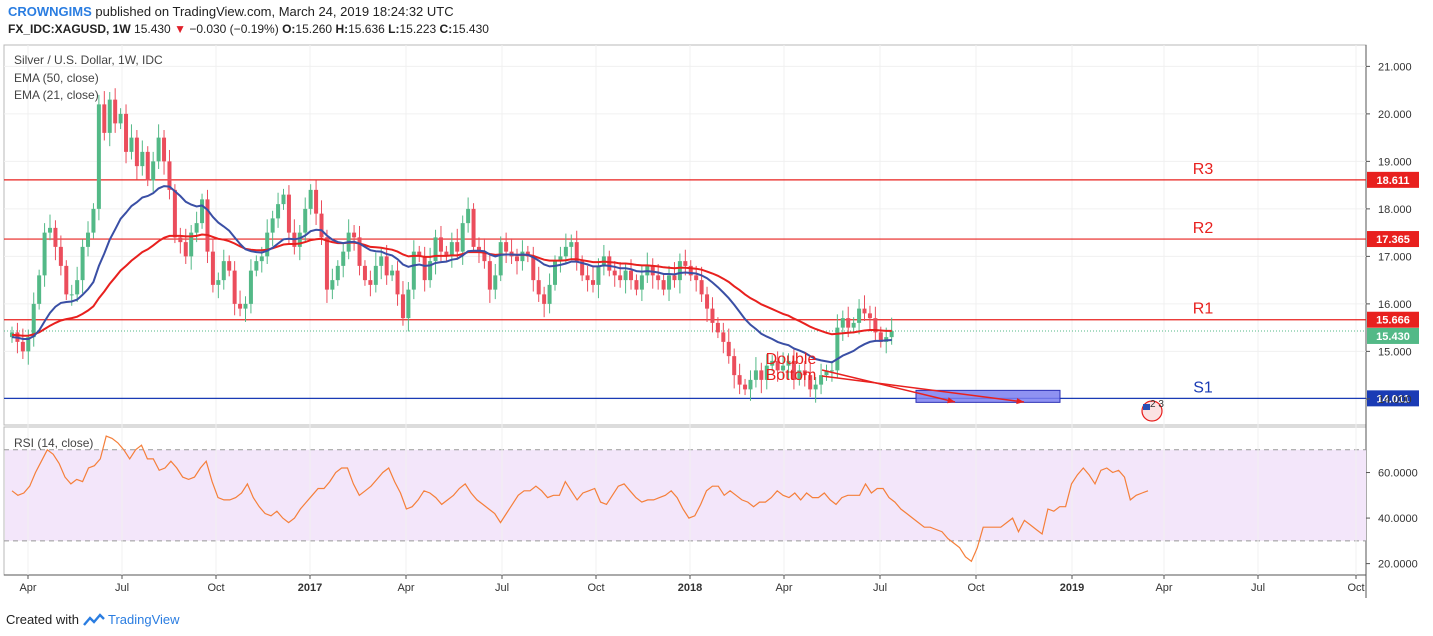 This screenshot has width=1433, height=636. What do you see at coordinates (951, 400) in the screenshot?
I see `annotation-arrow-1-head` at bounding box center [951, 400].